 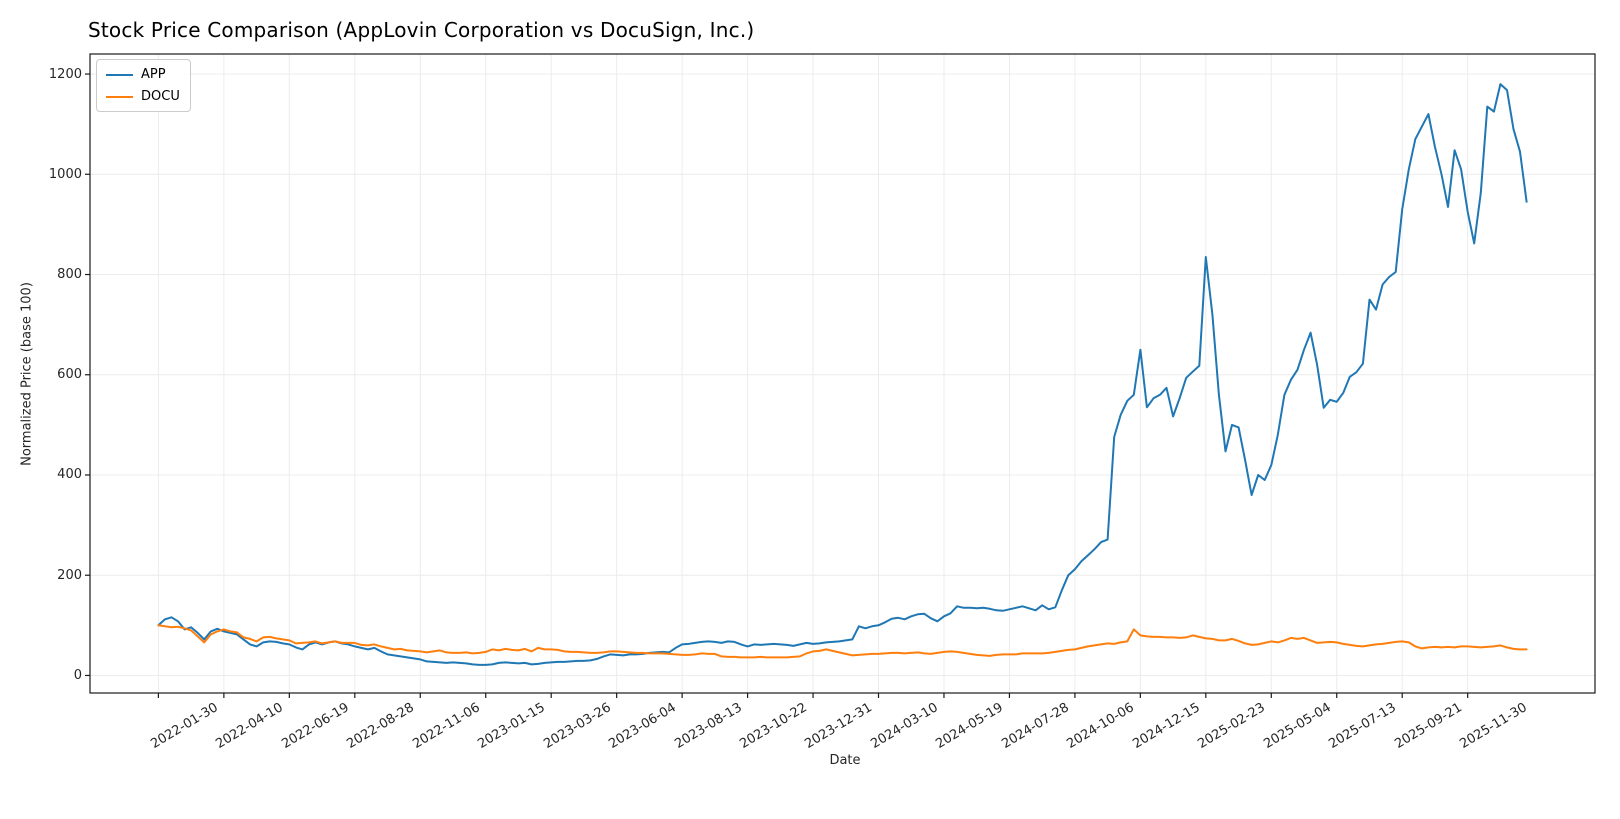 I want to click on y-tick-label: 1200, so click(x=65, y=74).